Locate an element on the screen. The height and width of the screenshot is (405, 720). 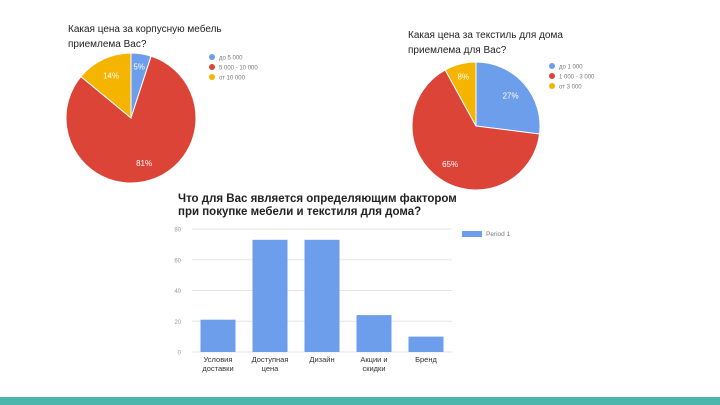
bar-category-label-2-0: Дизайн is located at coordinates (321, 359).